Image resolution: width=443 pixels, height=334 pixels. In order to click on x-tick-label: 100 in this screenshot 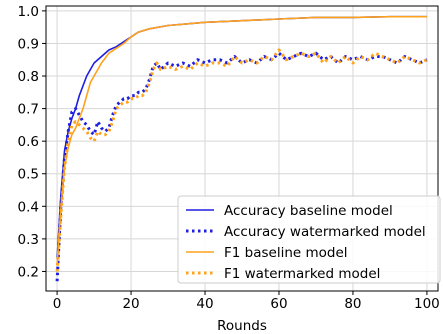, I will do `click(427, 304)`.